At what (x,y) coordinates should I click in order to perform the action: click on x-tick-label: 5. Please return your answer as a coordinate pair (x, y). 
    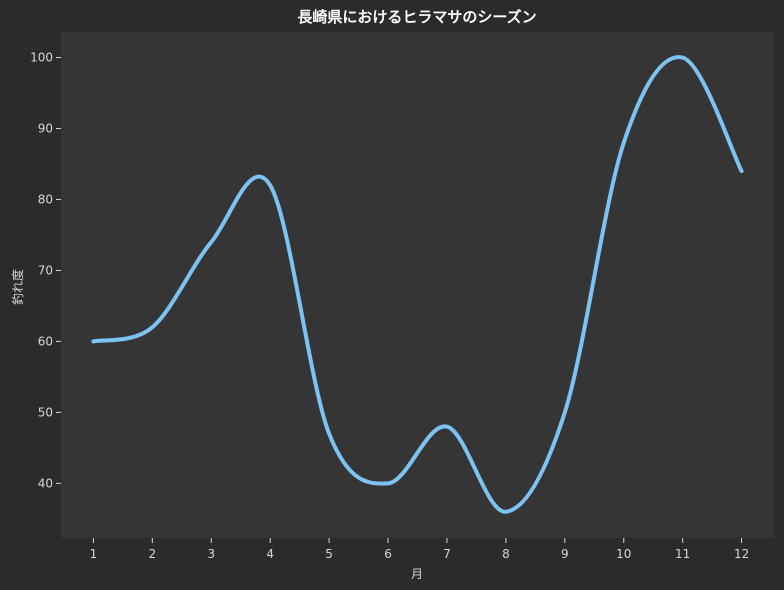
    Looking at the image, I should click on (329, 554).